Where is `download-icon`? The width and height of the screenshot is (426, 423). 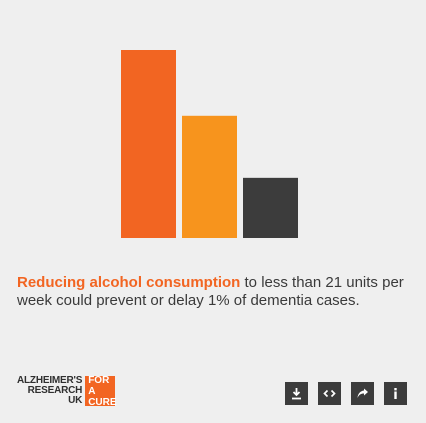
download-icon is located at coordinates (296, 394).